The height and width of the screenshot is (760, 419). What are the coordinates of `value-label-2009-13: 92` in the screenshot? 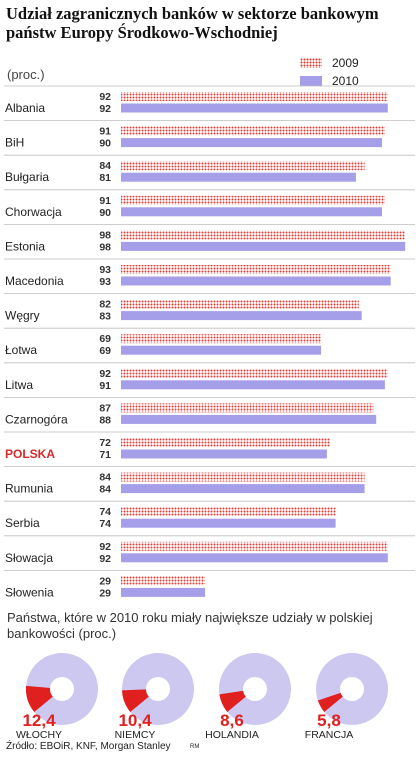 It's located at (105, 547).